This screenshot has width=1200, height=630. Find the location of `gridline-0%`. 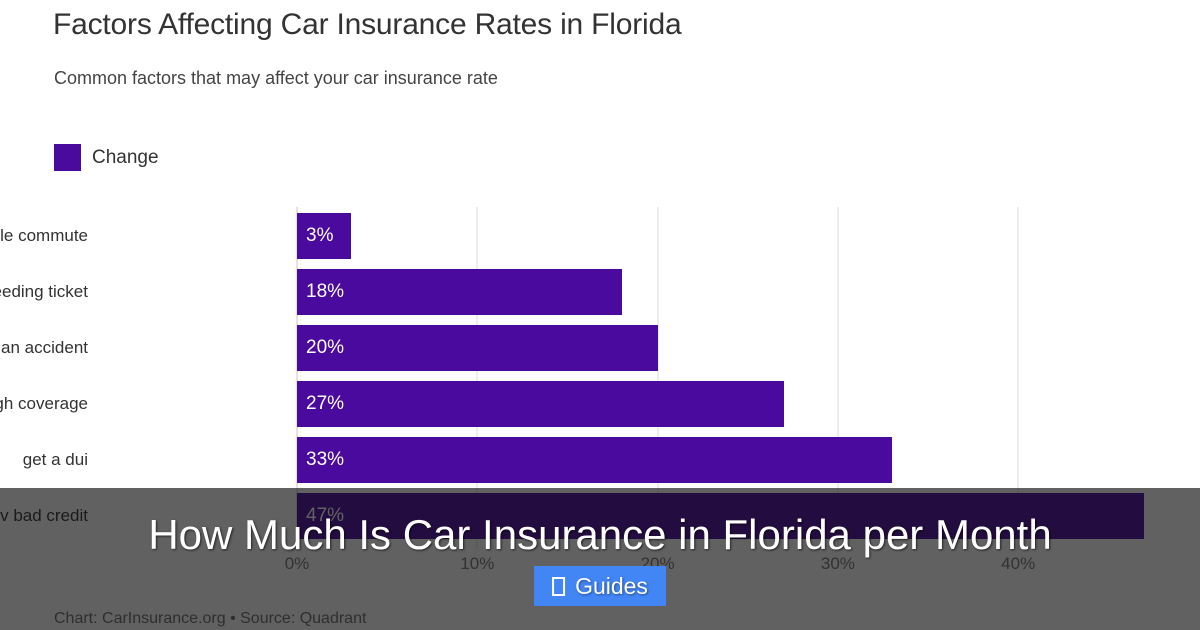

gridline-0% is located at coordinates (297, 378).